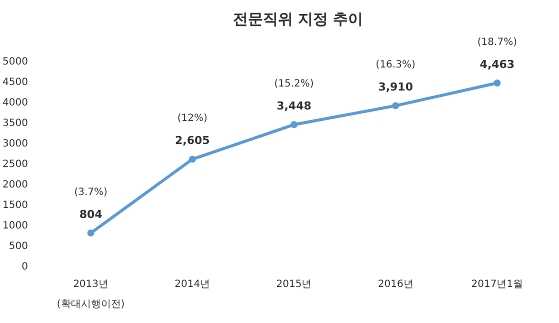  I want to click on y-tick-label: 4500, so click(15, 82).